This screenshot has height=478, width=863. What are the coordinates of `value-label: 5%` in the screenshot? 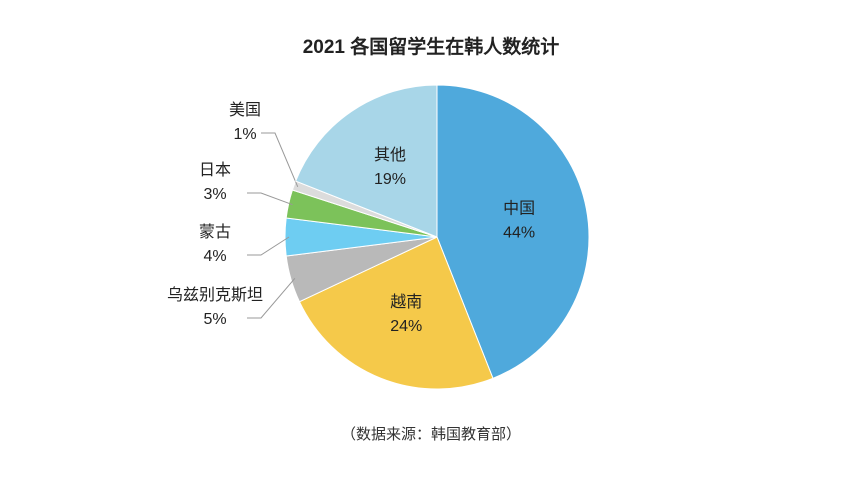 It's located at (214, 319).